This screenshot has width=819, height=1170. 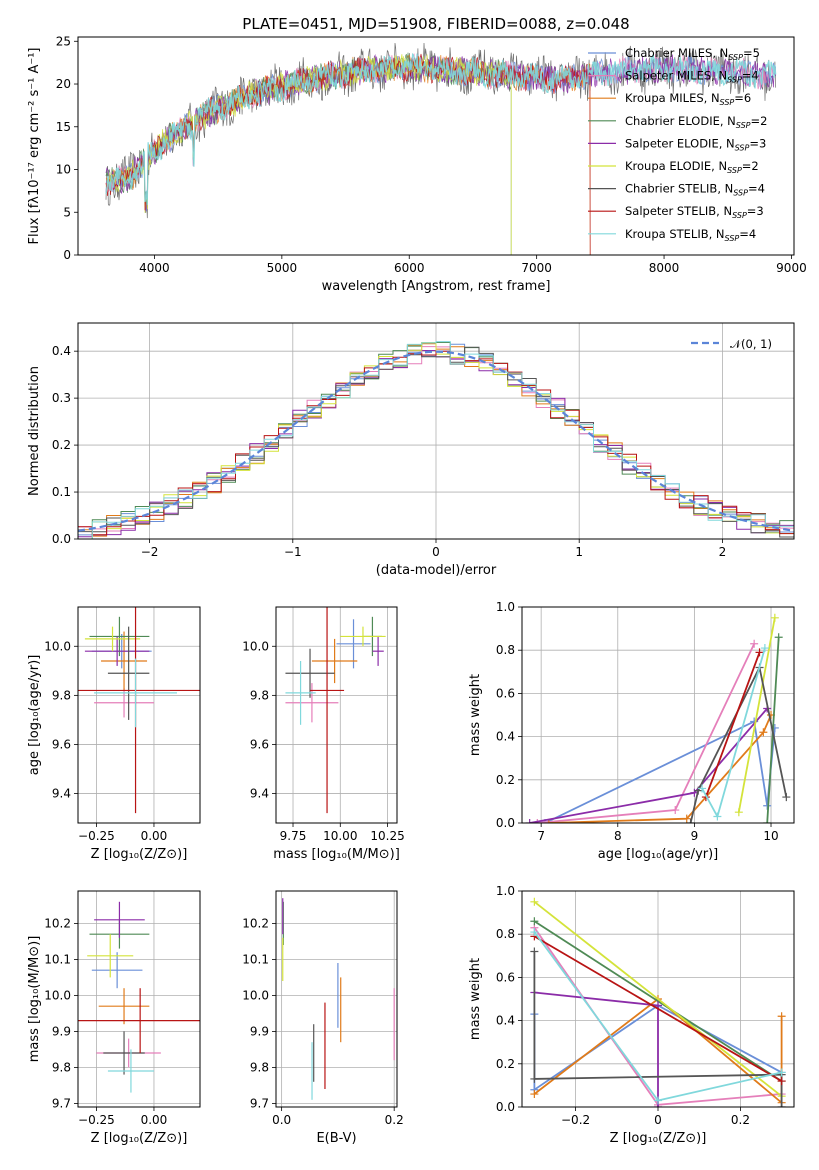 I want to click on y-tick-label: 0.6, so click(x=505, y=977).